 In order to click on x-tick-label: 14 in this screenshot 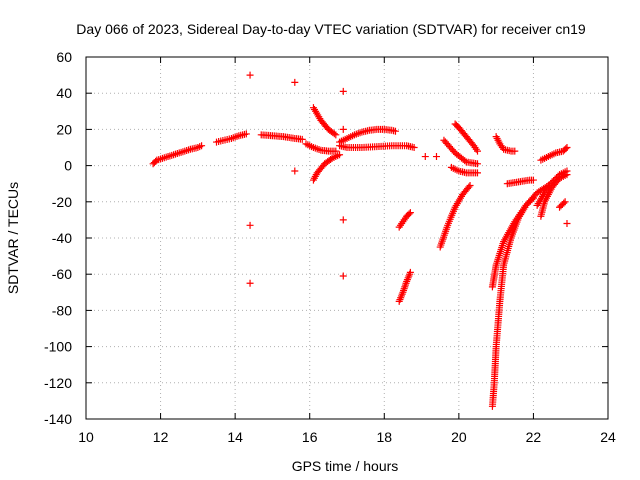, I will do `click(235, 437)`.